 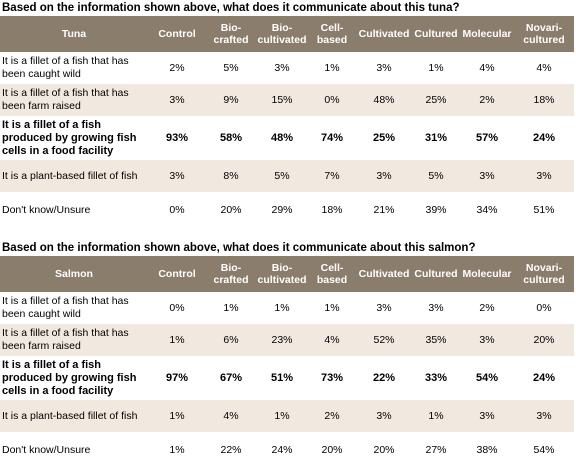 I want to click on table-cell: 23%, so click(x=282, y=340).